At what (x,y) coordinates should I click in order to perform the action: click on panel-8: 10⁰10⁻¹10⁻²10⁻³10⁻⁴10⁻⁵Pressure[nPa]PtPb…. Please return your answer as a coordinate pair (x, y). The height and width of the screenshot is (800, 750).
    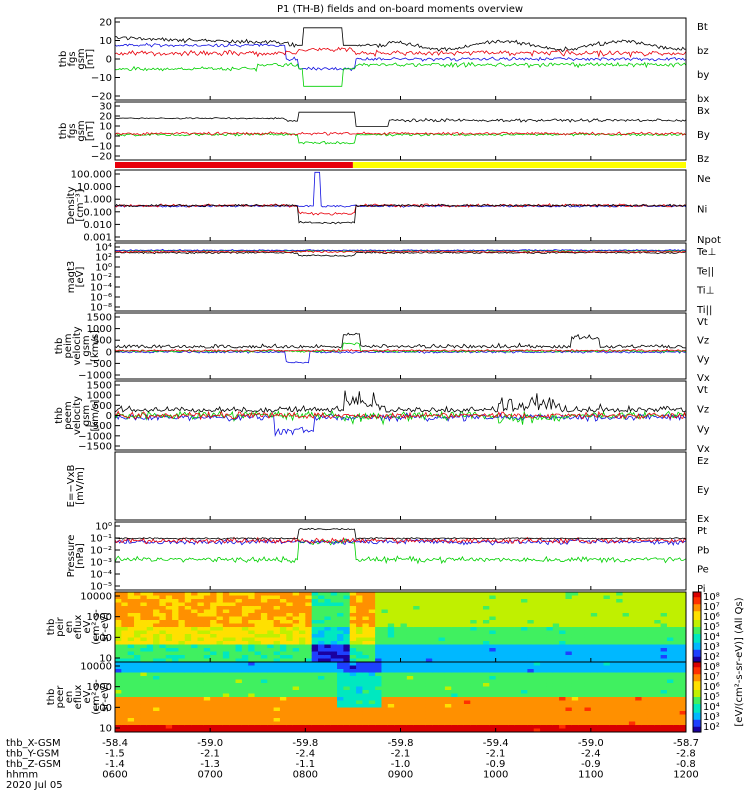
    Looking at the image, I should click on (387, 558).